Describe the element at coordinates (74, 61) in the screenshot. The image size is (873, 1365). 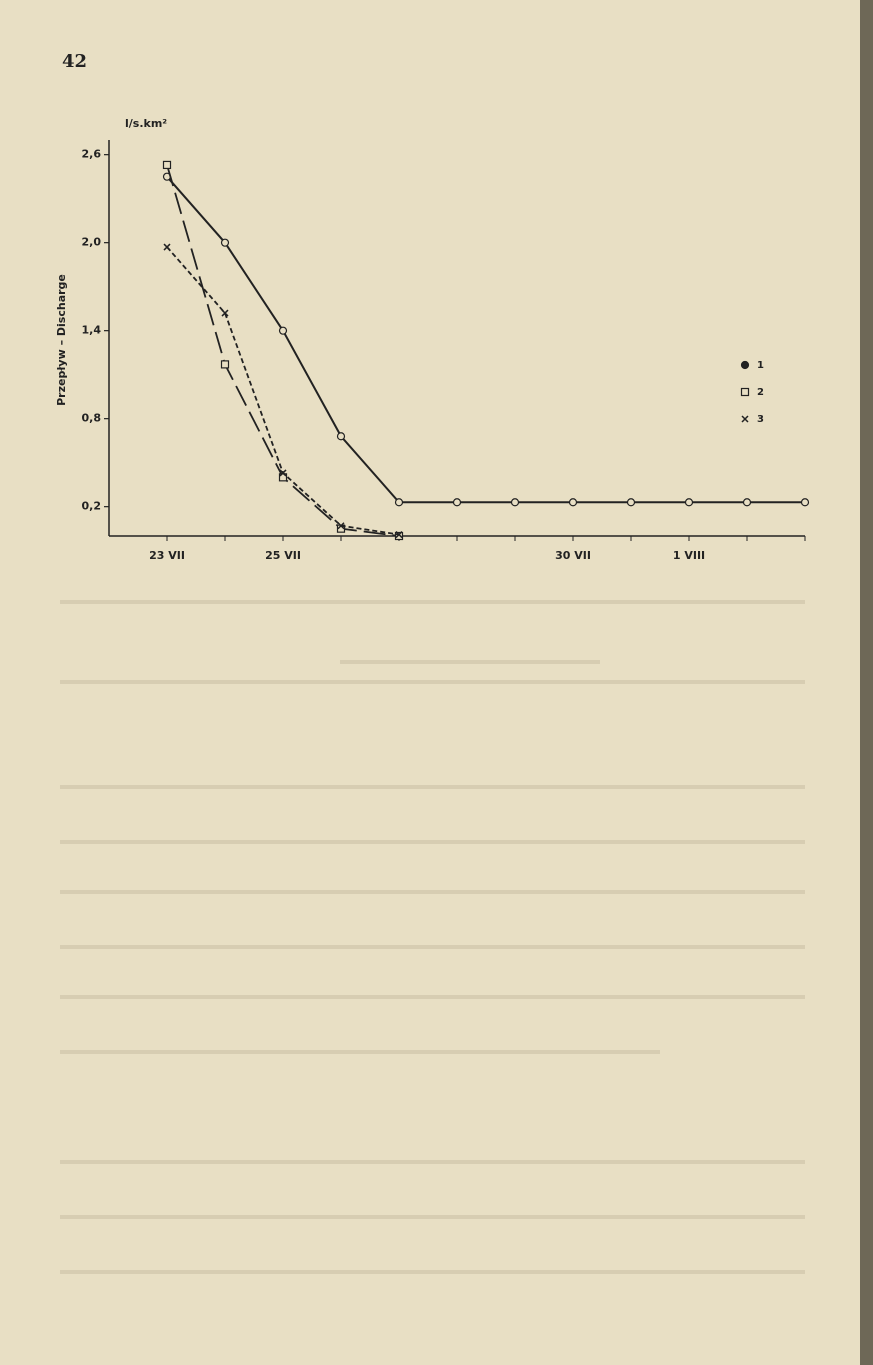
I see `page-number: 42` at that location.